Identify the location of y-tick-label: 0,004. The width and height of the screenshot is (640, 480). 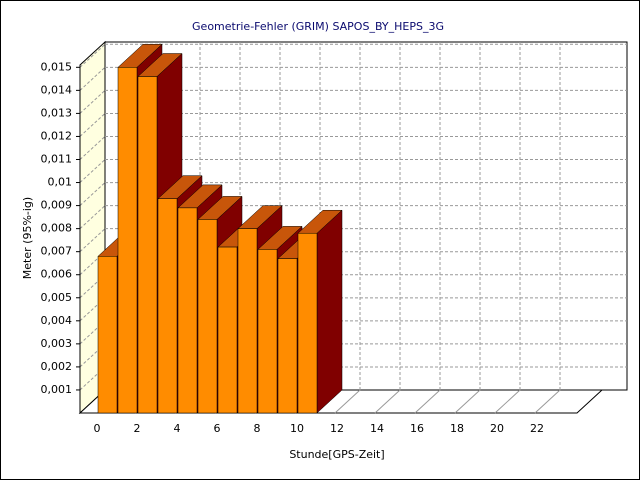
(57, 320).